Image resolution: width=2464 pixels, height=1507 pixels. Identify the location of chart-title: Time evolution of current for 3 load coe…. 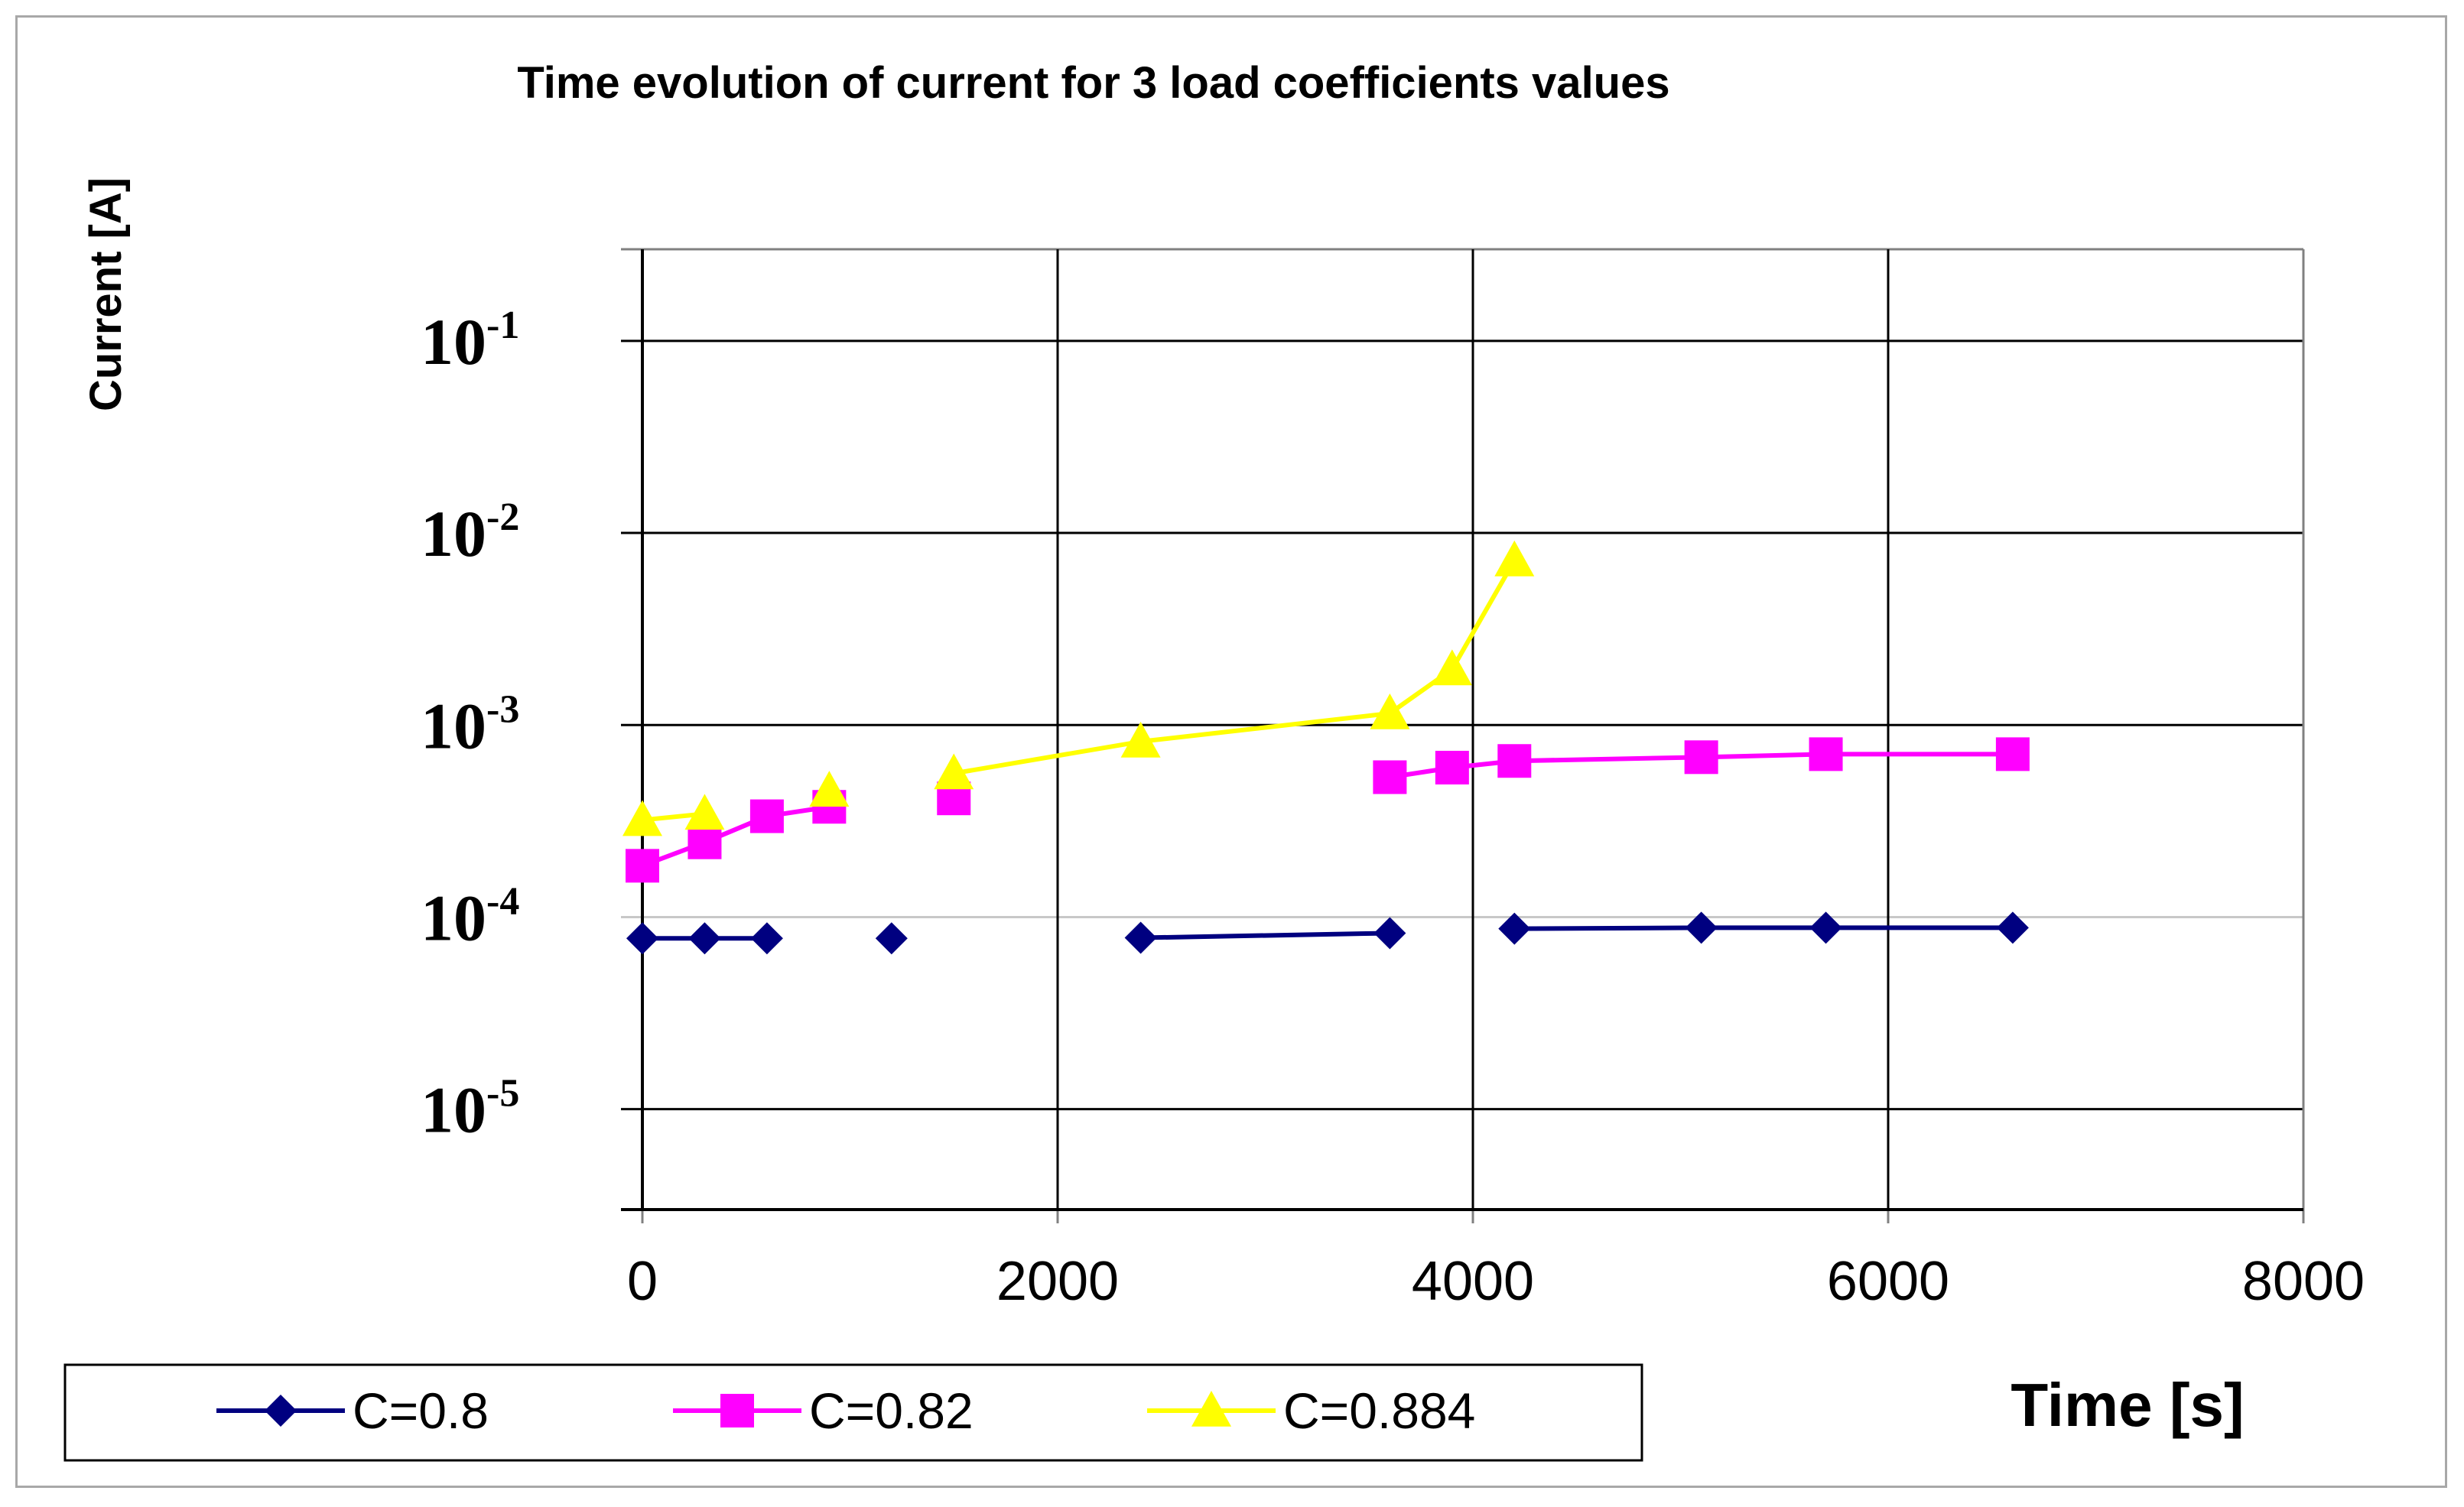
(1093, 83).